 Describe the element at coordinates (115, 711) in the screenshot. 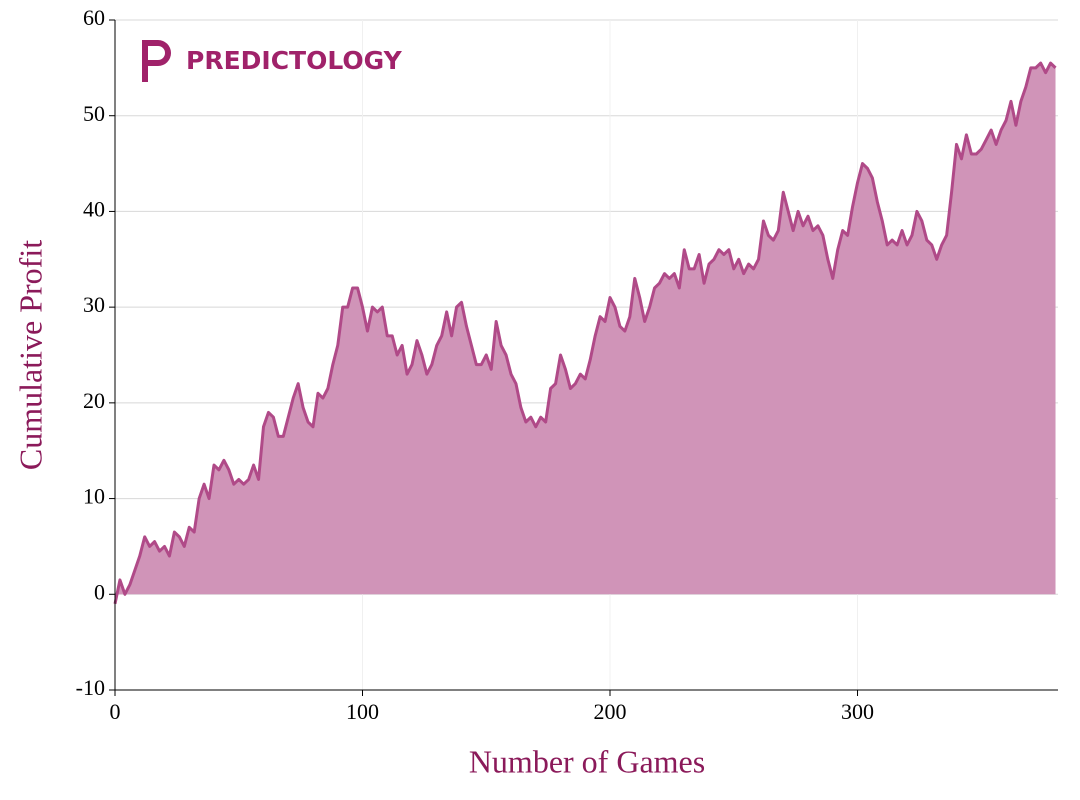

I see `x-tick-label: 0` at that location.